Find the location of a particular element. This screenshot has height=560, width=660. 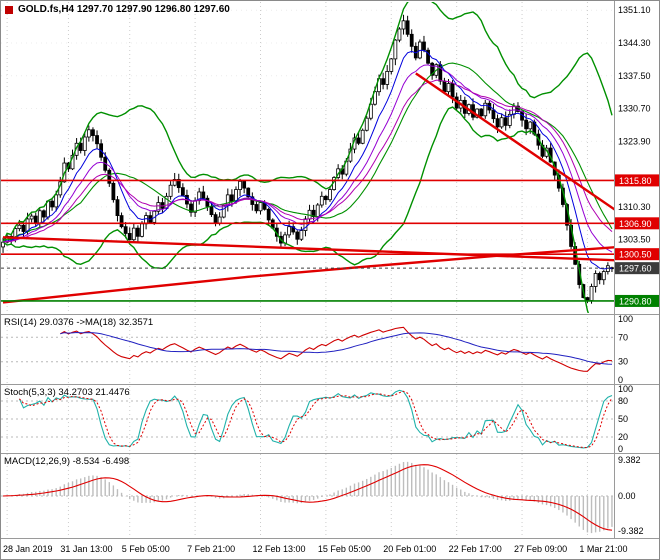

rsi-scale-label: 0 is located at coordinates (620, 380).